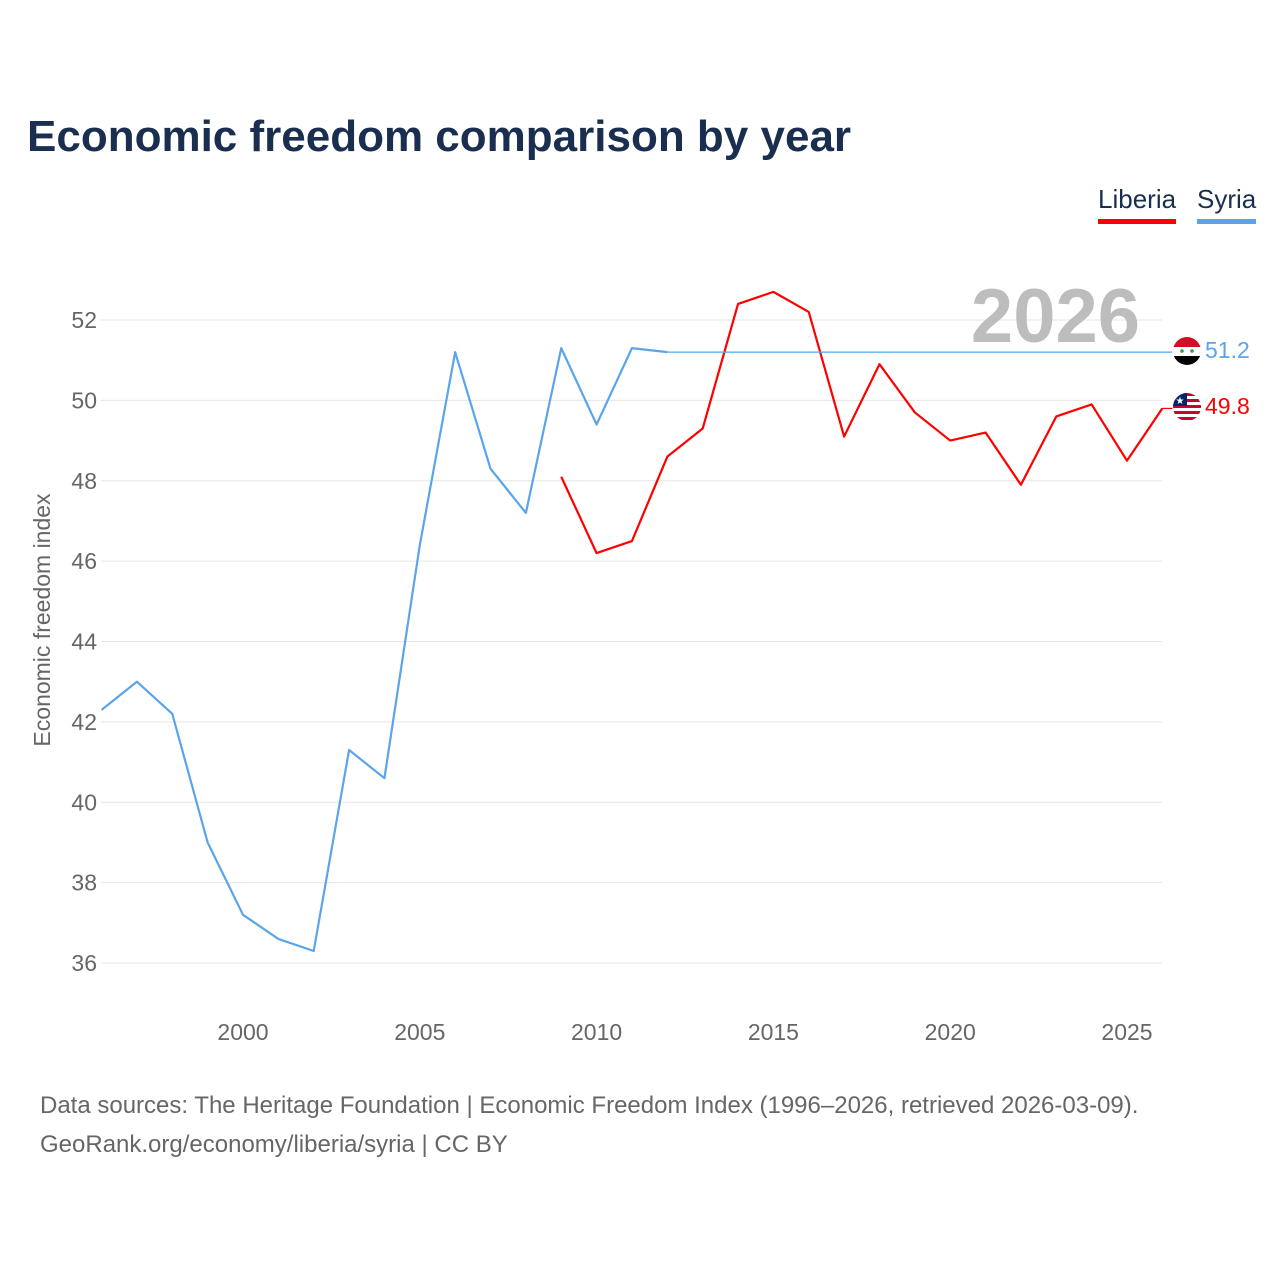 The width and height of the screenshot is (1280, 1280). Describe the element at coordinates (1227, 204) in the screenshot. I see `legend-syria: Syria` at that location.